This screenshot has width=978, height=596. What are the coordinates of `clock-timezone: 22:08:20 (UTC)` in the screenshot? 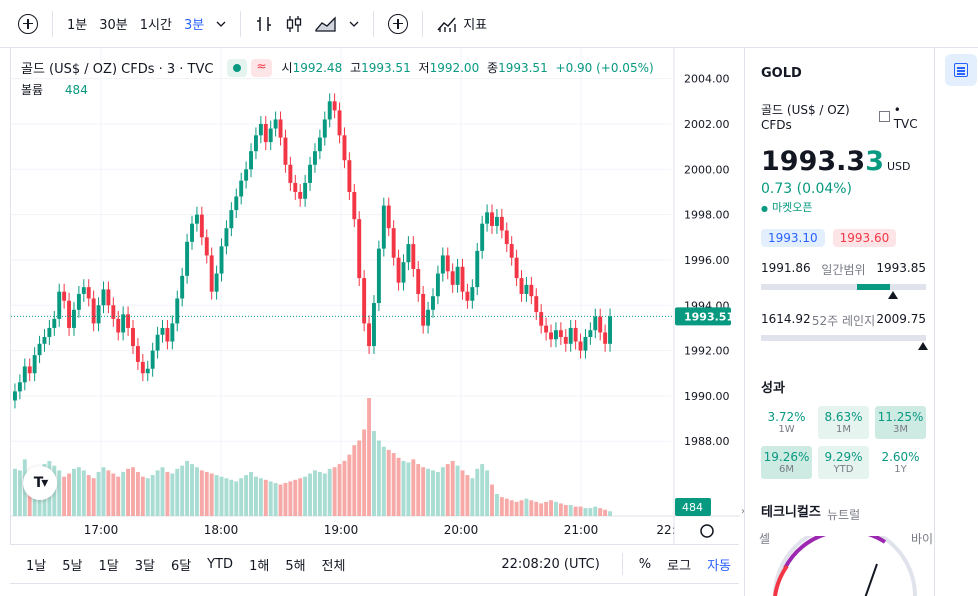 It's located at (550, 564).